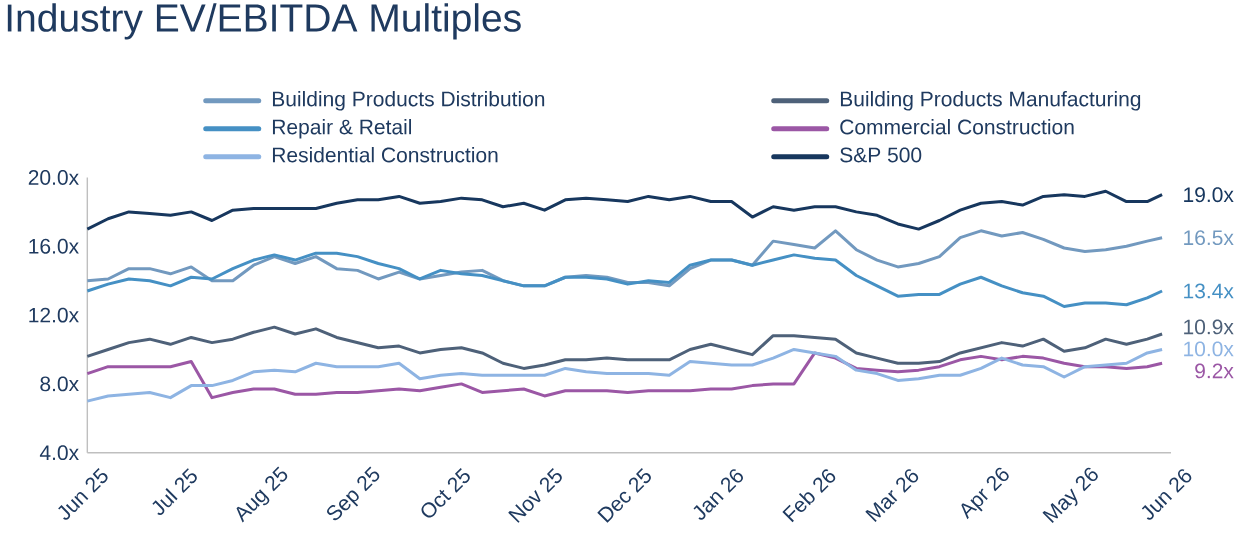 The image size is (1236, 535). What do you see at coordinates (624, 495) in the screenshot?
I see `x-tick-label: Dec 25` at bounding box center [624, 495].